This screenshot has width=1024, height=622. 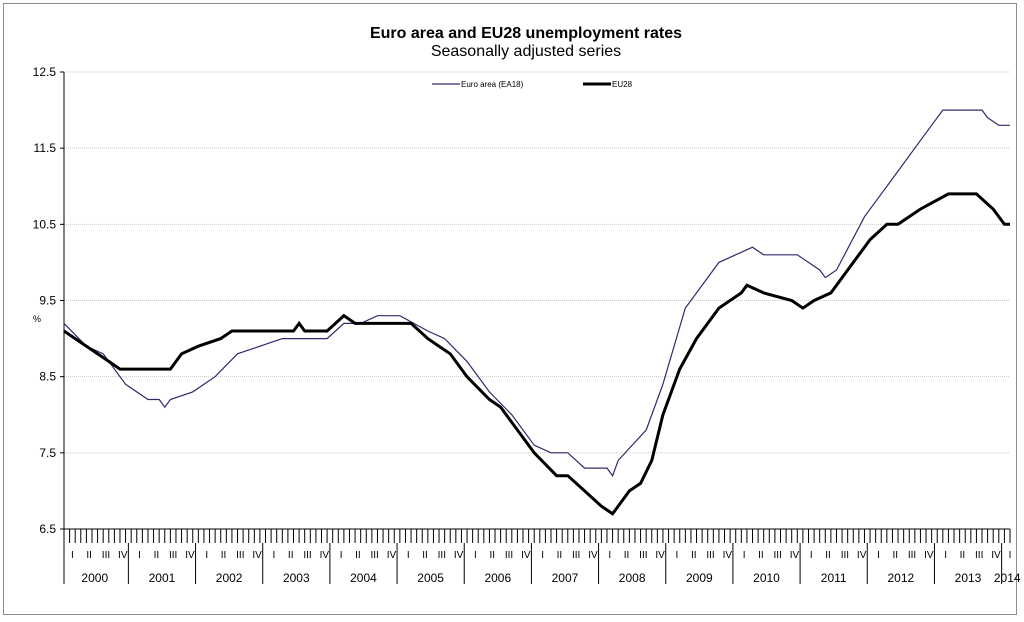 I want to click on x-year-label: 2002, so click(x=229, y=578).